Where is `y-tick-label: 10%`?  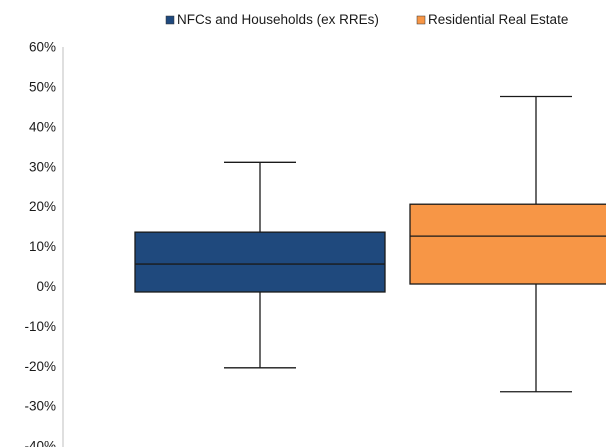
y-tick-label: 10% is located at coordinates (42, 246).